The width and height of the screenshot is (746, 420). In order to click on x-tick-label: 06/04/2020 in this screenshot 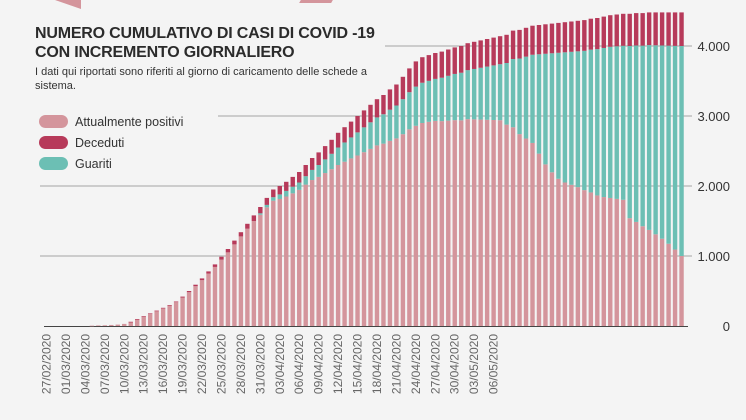, I will do `click(299, 364)`.